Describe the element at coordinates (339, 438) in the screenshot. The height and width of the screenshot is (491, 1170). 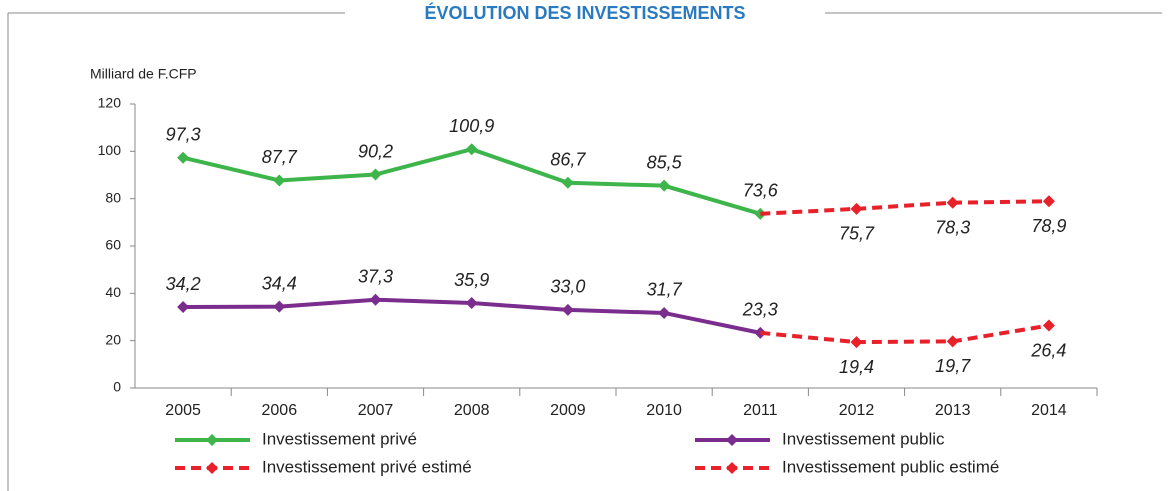
I see `legend-label: Investissement privé` at that location.